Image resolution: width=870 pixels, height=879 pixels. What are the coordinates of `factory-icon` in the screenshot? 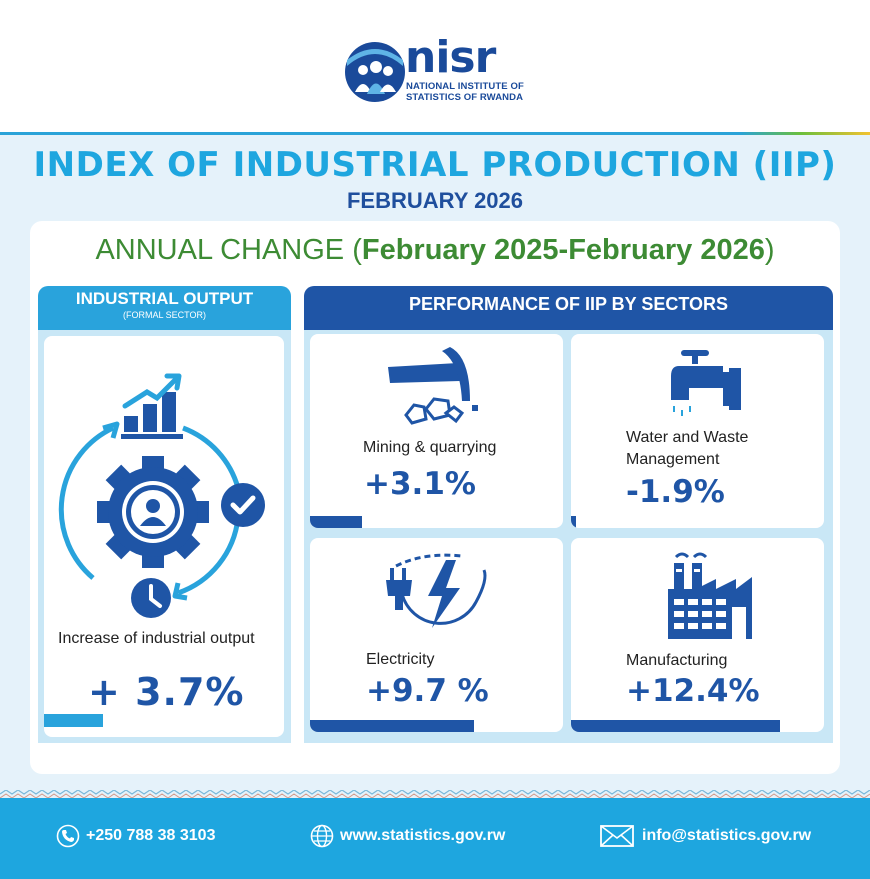 It's located at (710, 595).